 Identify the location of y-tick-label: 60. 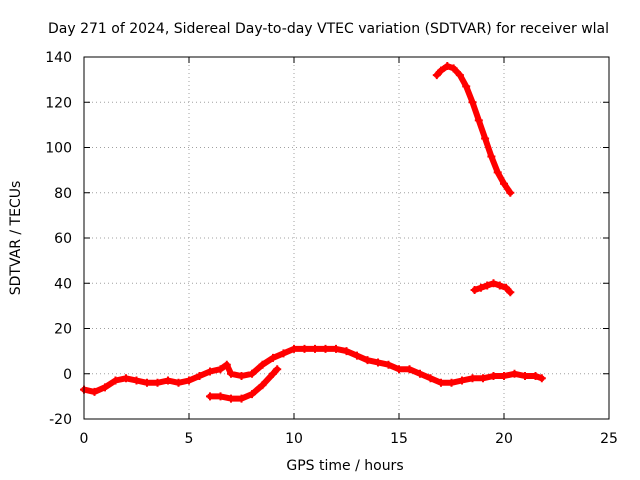
(63, 239).